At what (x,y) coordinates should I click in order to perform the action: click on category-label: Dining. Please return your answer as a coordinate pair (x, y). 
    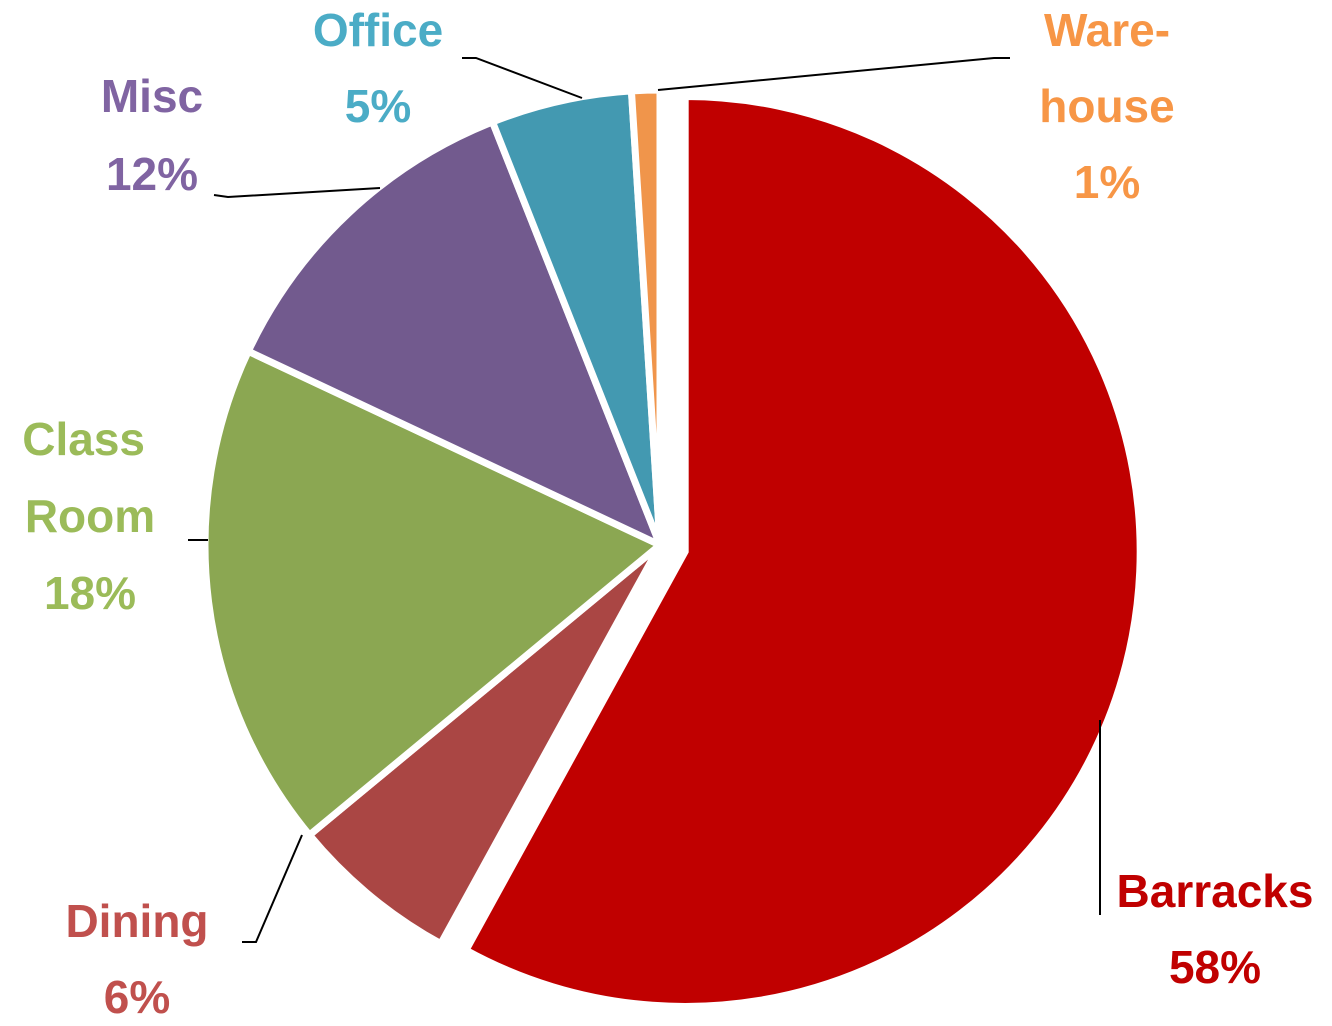
    Looking at the image, I should click on (136, 921).